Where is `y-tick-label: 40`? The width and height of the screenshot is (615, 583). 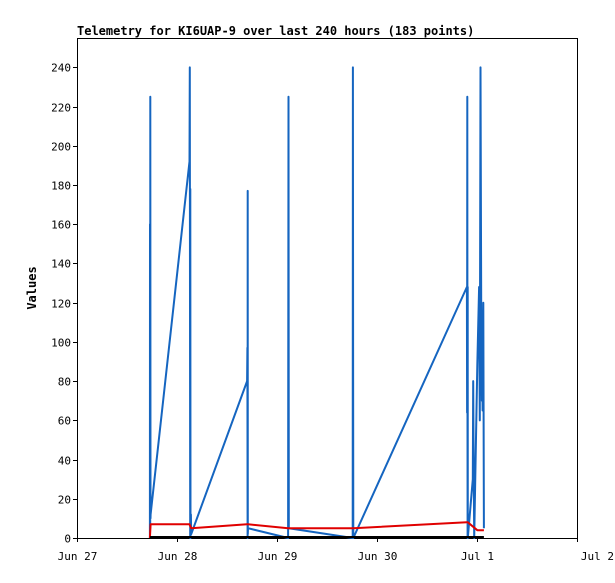 y-tick-label: 40 is located at coordinates (64, 461).